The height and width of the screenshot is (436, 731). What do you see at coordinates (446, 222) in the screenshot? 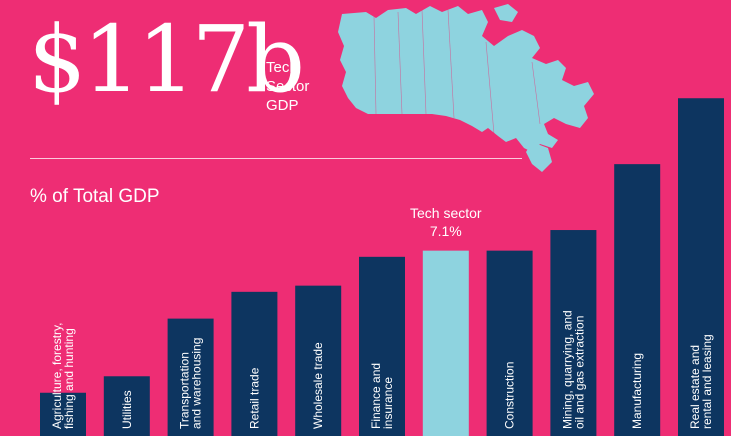
I see `highlight-label: Tech sector 7.1%` at bounding box center [446, 222].